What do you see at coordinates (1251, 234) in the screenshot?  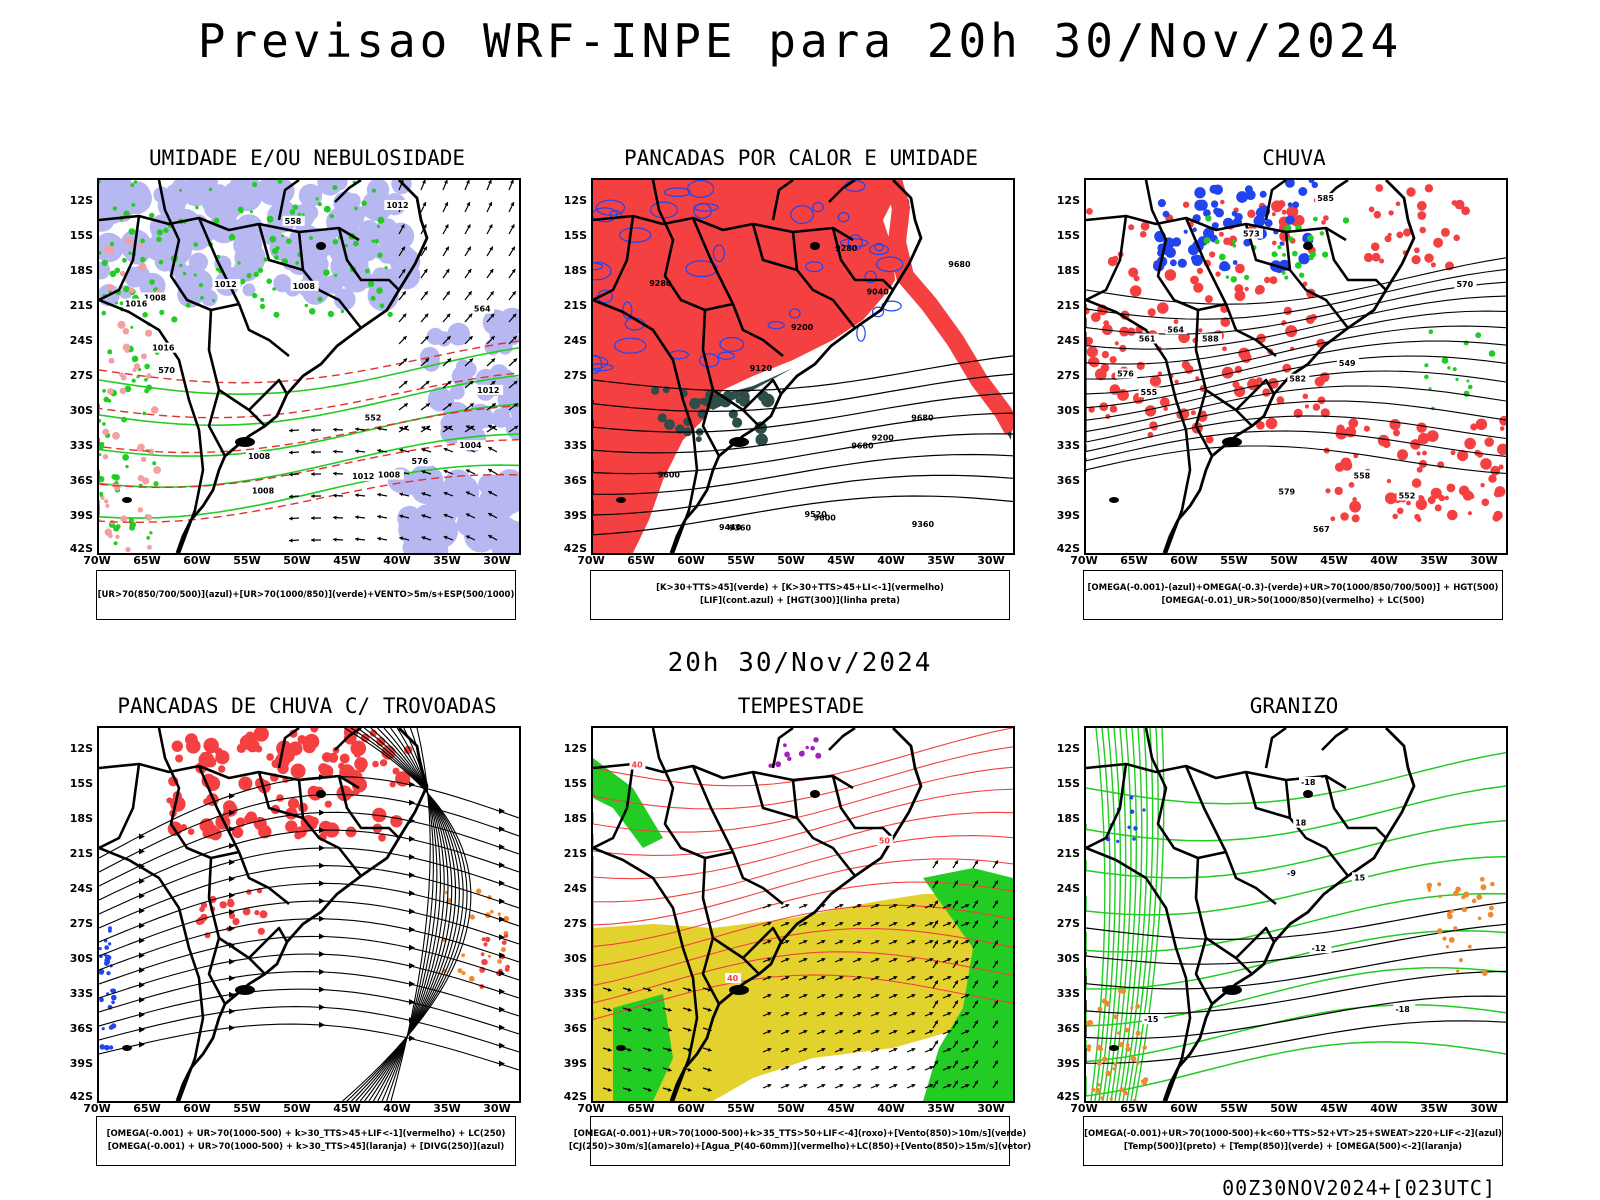 I see `contour-label: 573` at bounding box center [1251, 234].